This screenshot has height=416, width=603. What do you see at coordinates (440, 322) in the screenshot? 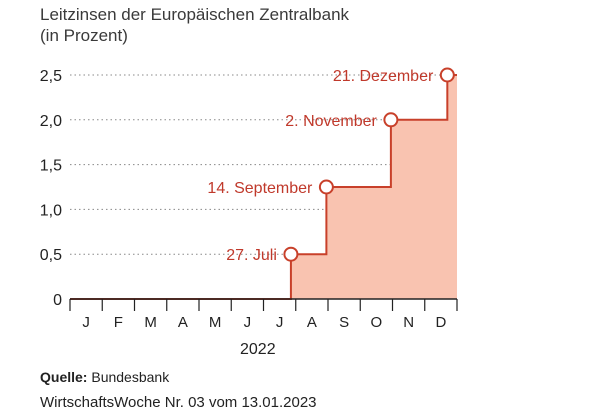
I see `x-tick-label: D` at bounding box center [440, 322].